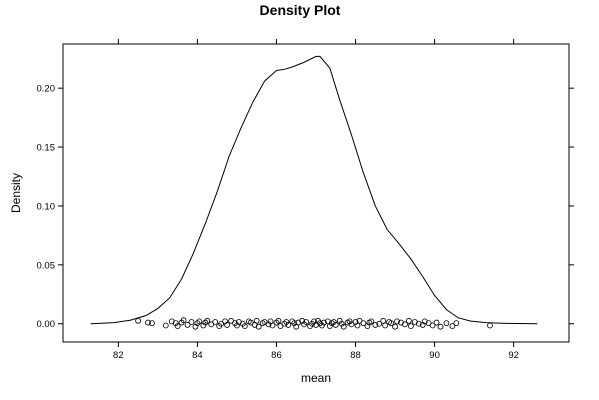  Describe the element at coordinates (314, 323) in the screenshot. I see `rug-points` at that location.